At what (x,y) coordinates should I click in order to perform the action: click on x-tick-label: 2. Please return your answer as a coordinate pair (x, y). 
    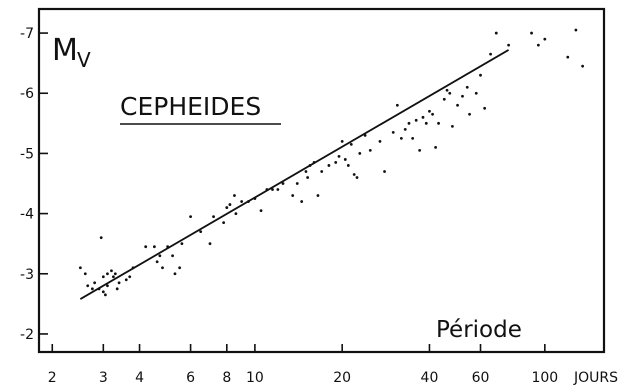
    Looking at the image, I should click on (52, 378).